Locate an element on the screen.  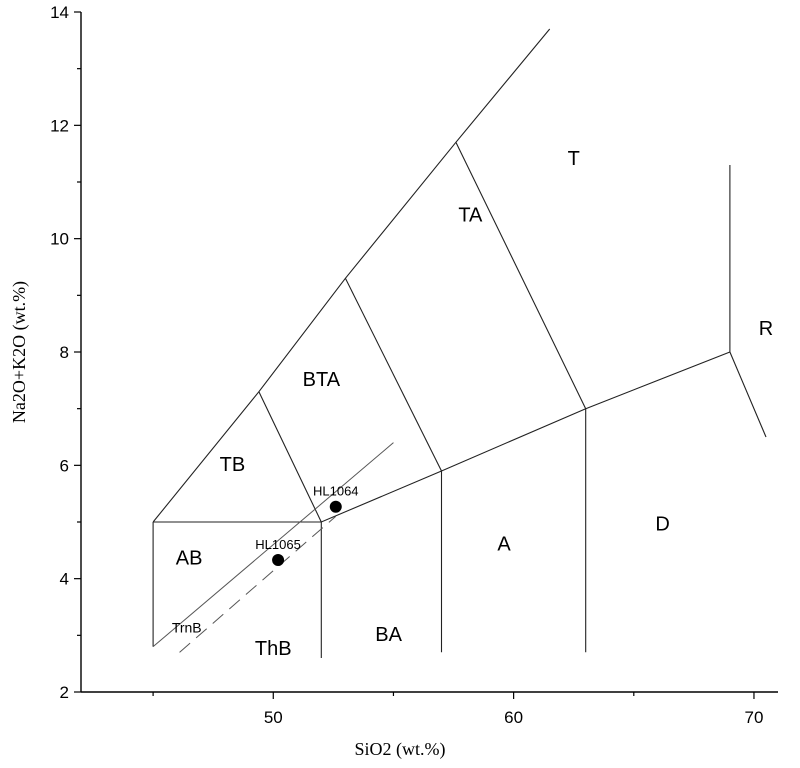
y-axis-title: Na2O+K2O (wt.%) is located at coordinates (19, 352).